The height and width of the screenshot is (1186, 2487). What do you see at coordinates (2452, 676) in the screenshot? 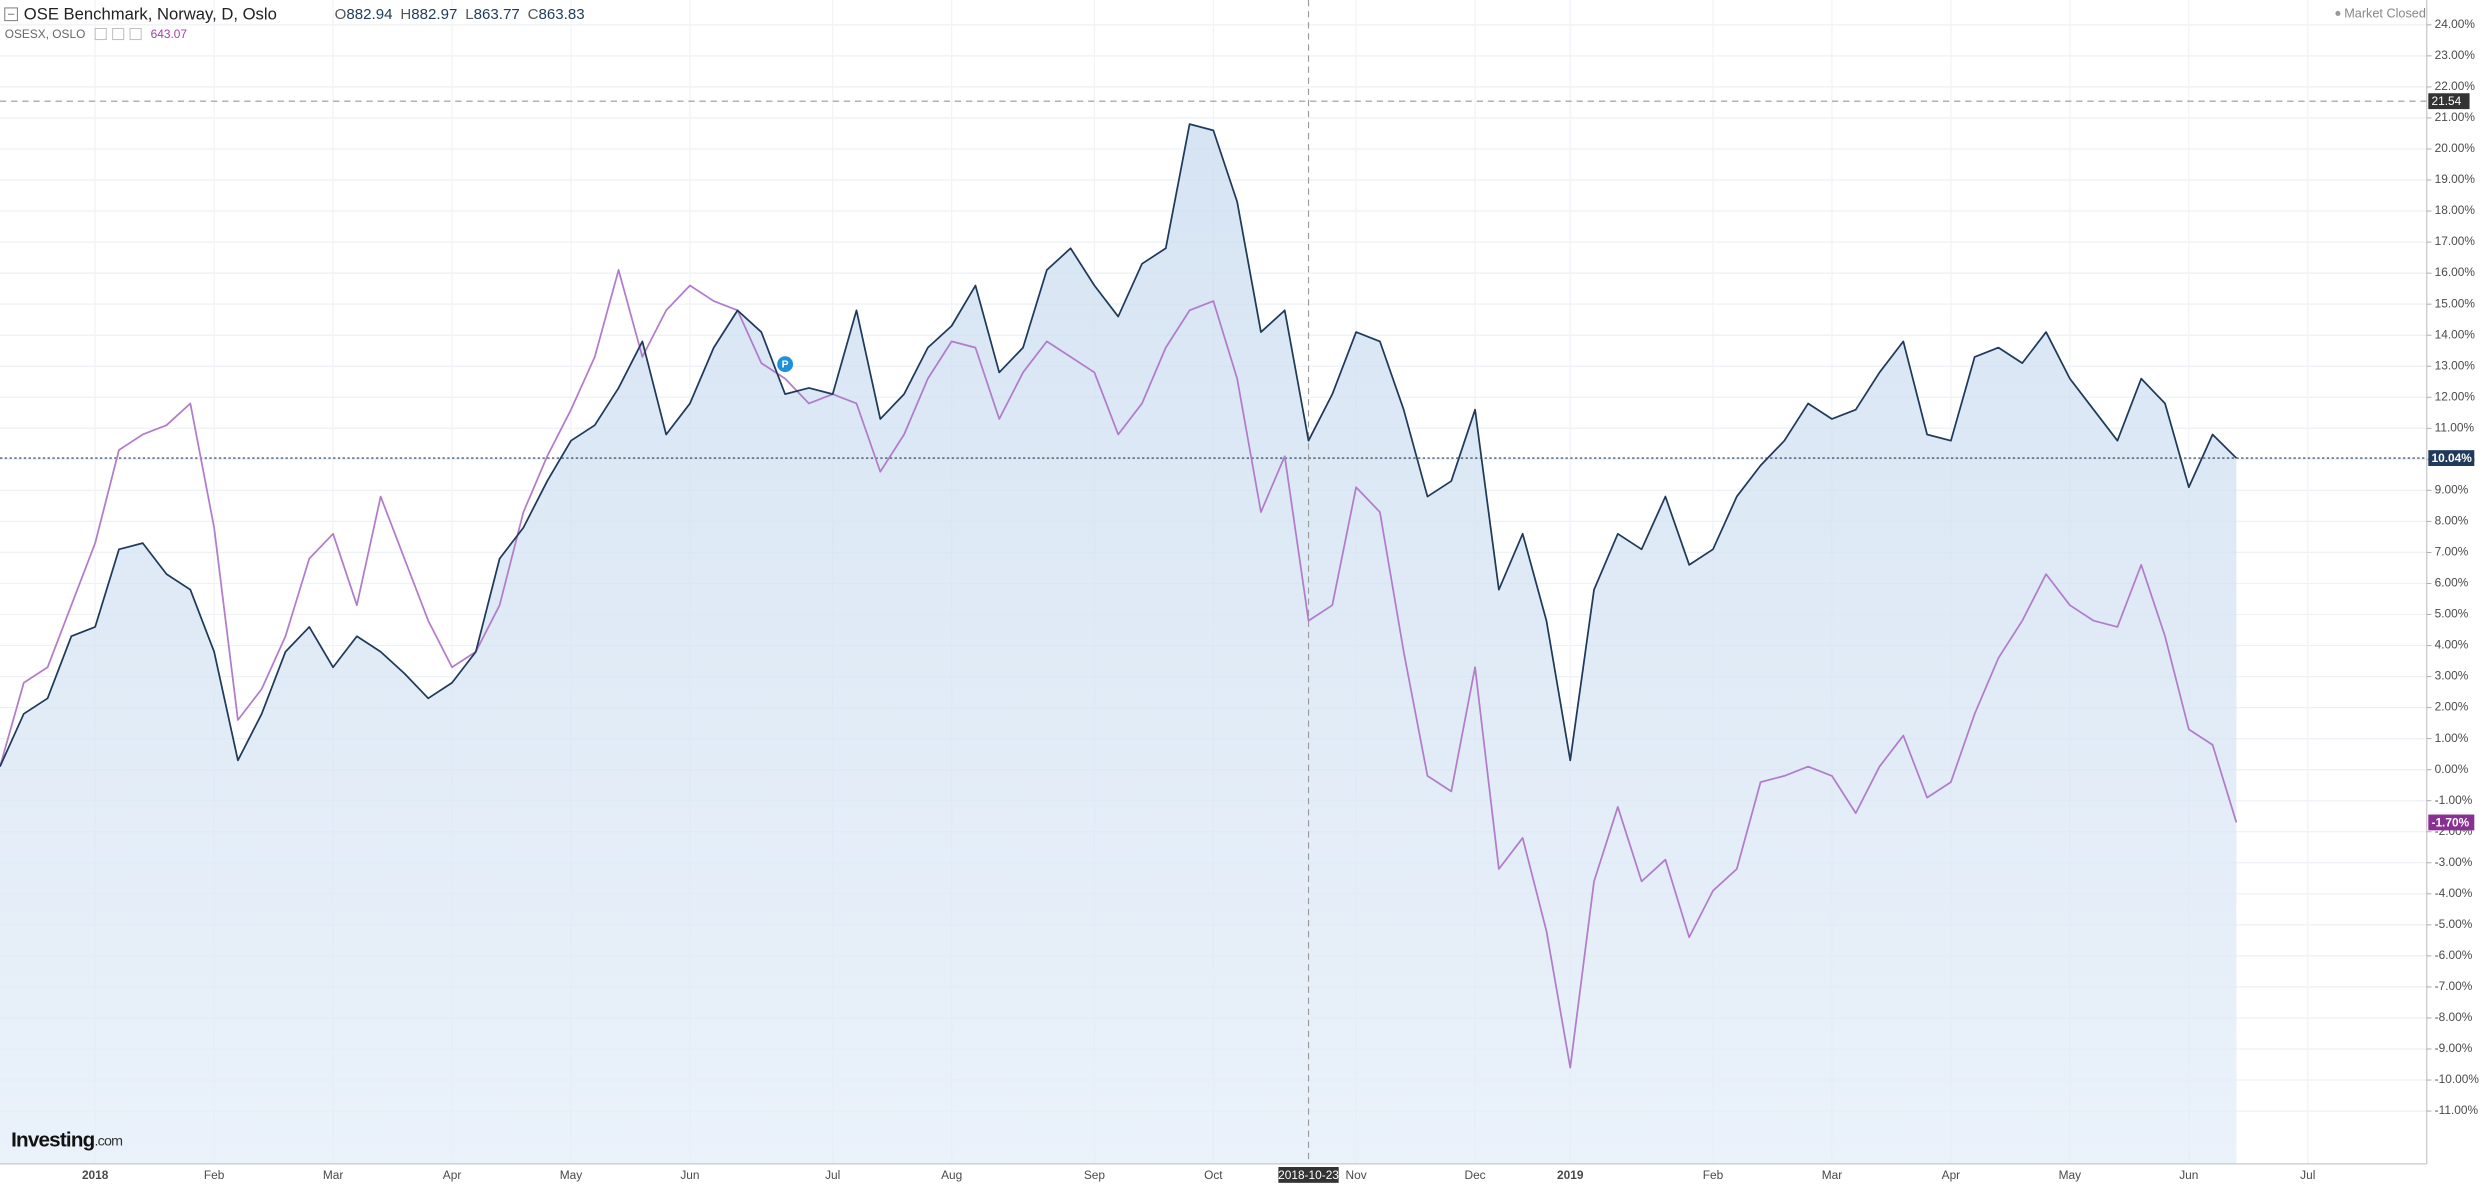
I see `y-tick-label: 3.00%` at bounding box center [2452, 676].